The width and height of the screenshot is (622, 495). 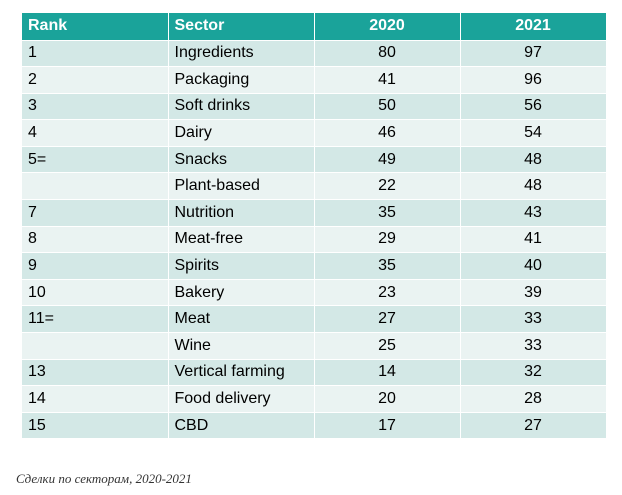 What do you see at coordinates (95, 133) in the screenshot?
I see `cell-rank: 4` at bounding box center [95, 133].